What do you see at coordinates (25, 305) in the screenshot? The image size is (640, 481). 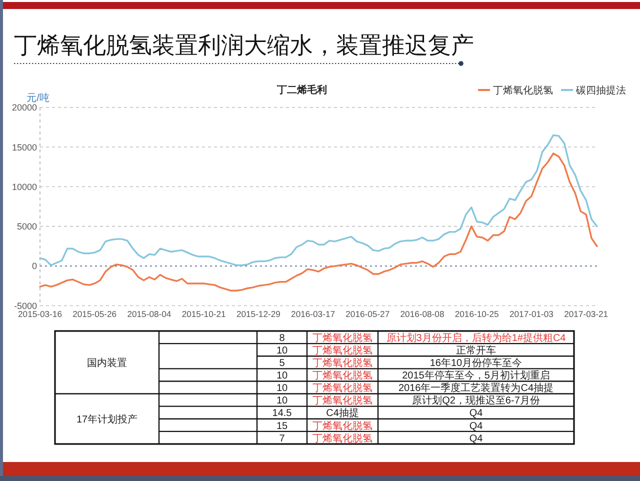 I see `y-tick-label: -5000` at bounding box center [25, 305].